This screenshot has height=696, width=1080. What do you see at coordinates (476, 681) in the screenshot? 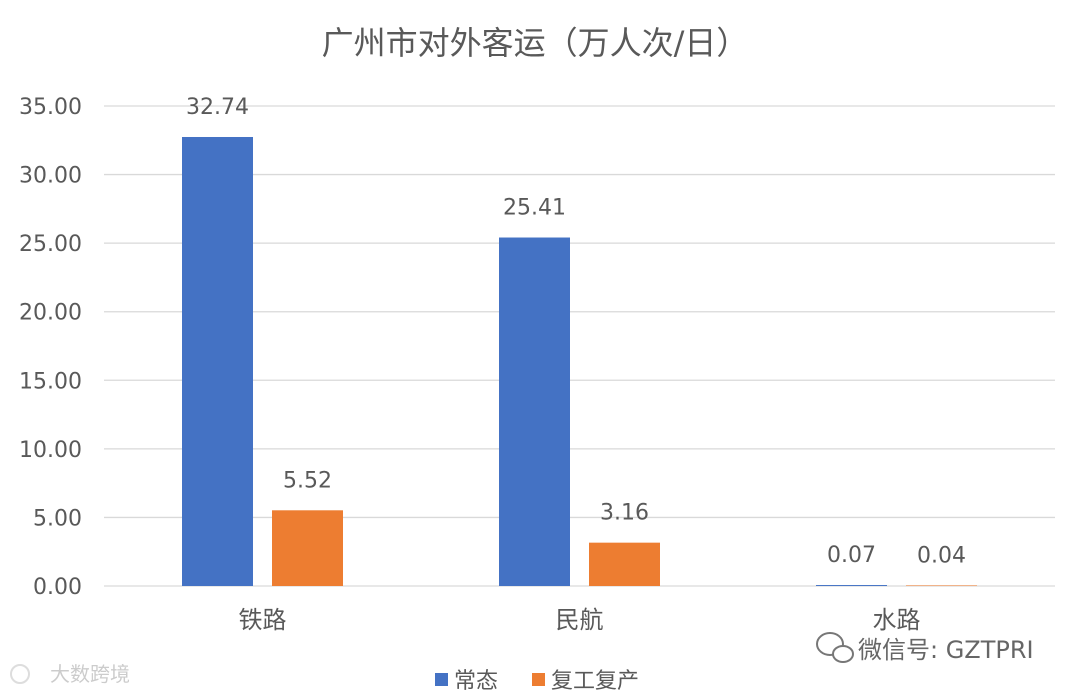
I see `legend-label-series-1: 常态` at bounding box center [476, 681].